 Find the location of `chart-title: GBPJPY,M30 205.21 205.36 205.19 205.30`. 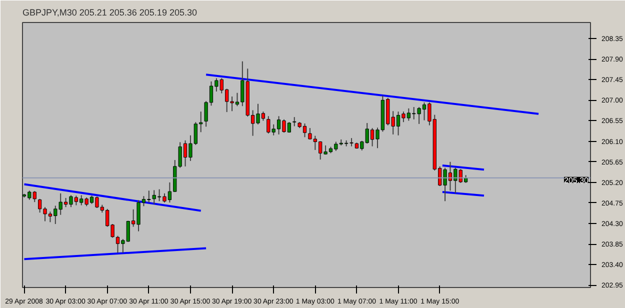

chart-title: GBPJPY,M30 205.21 205.36 205.19 205.30 is located at coordinates (109, 13).